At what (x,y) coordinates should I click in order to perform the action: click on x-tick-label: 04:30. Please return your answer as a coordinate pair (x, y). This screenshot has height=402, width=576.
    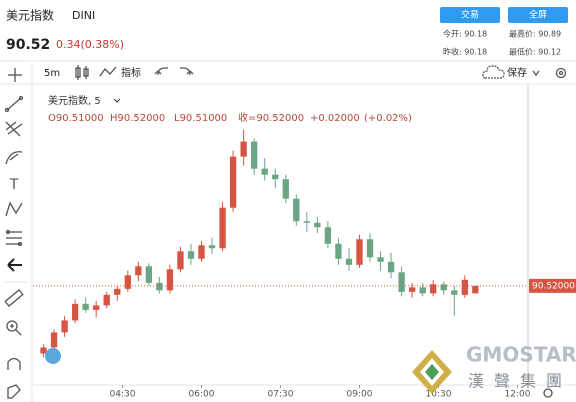
    Looking at the image, I should click on (123, 395).